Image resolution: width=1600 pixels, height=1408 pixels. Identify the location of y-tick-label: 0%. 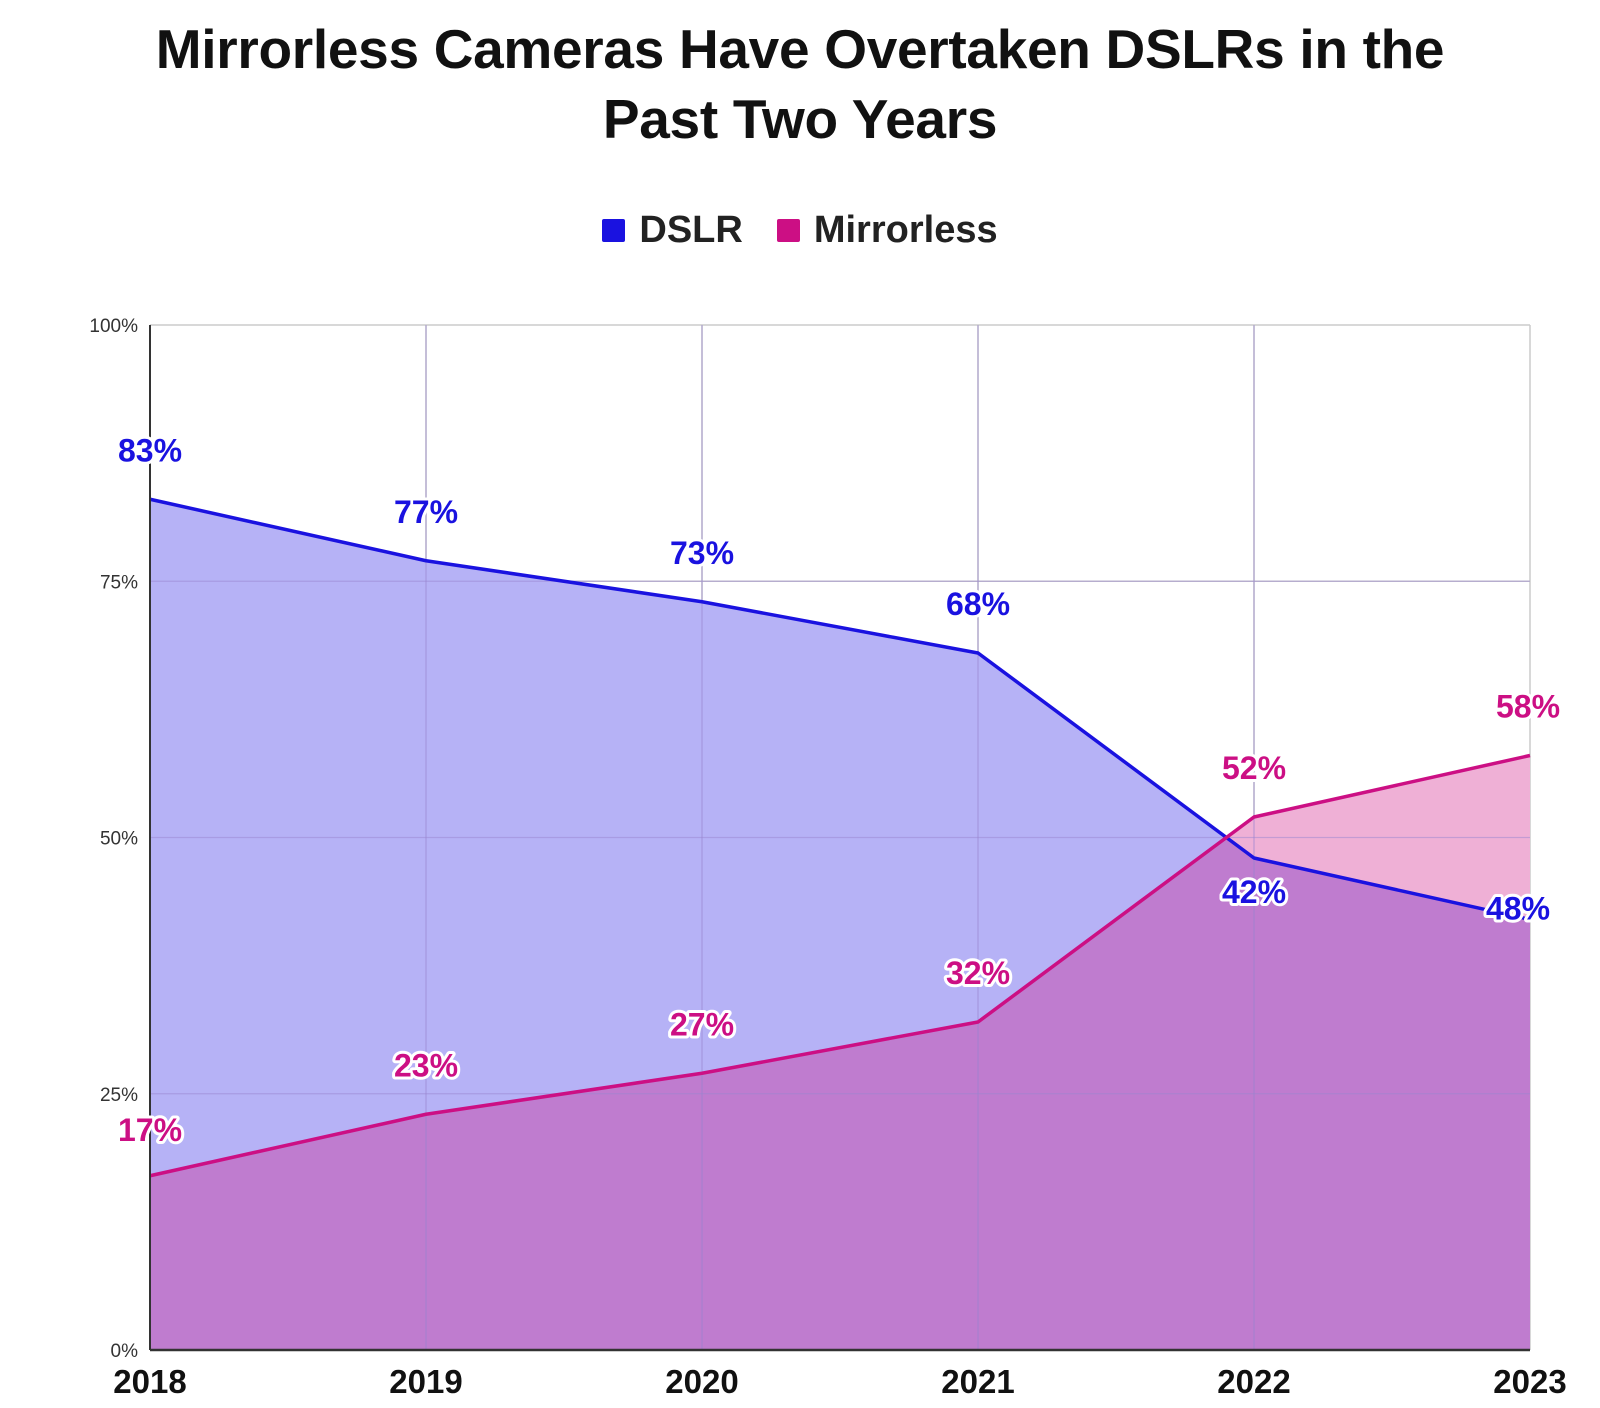
(125, 1351).